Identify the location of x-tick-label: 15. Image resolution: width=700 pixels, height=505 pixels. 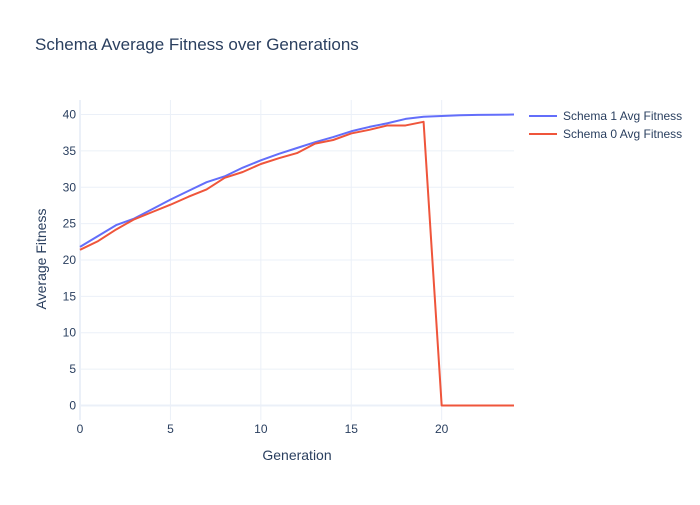
(352, 429).